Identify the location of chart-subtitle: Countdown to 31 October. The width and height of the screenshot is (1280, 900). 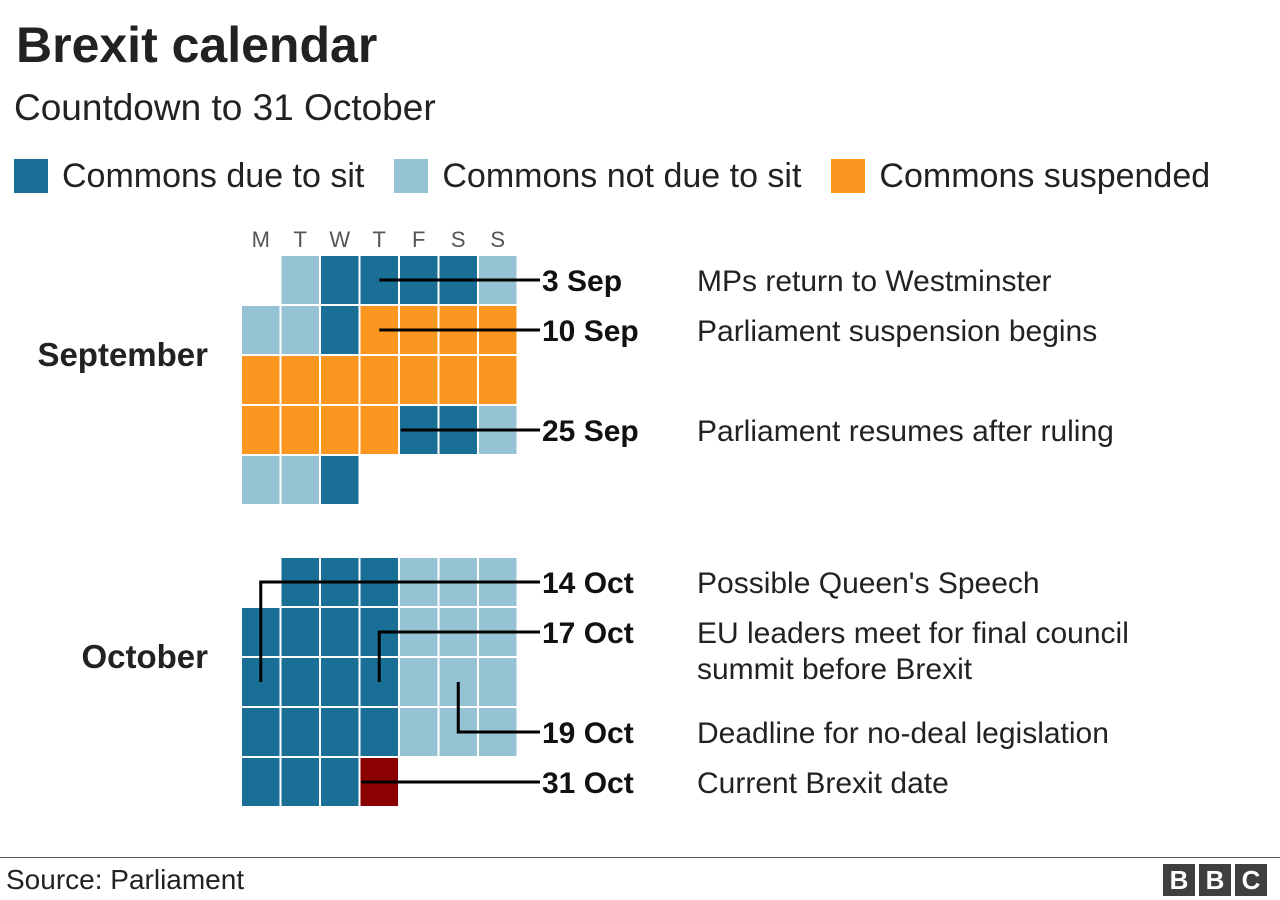
(225, 107).